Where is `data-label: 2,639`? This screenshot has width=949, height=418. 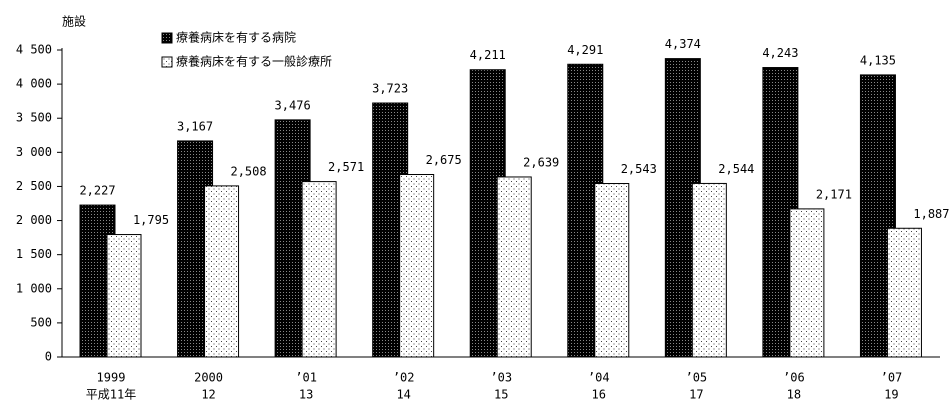
data-label: 2,639 is located at coordinates (541, 162).